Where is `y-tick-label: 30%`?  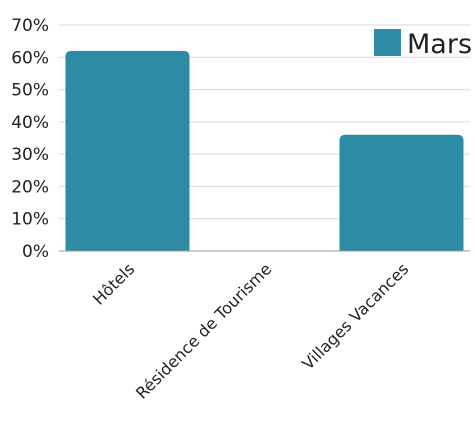
y-tick-label: 30% is located at coordinates (30, 155).